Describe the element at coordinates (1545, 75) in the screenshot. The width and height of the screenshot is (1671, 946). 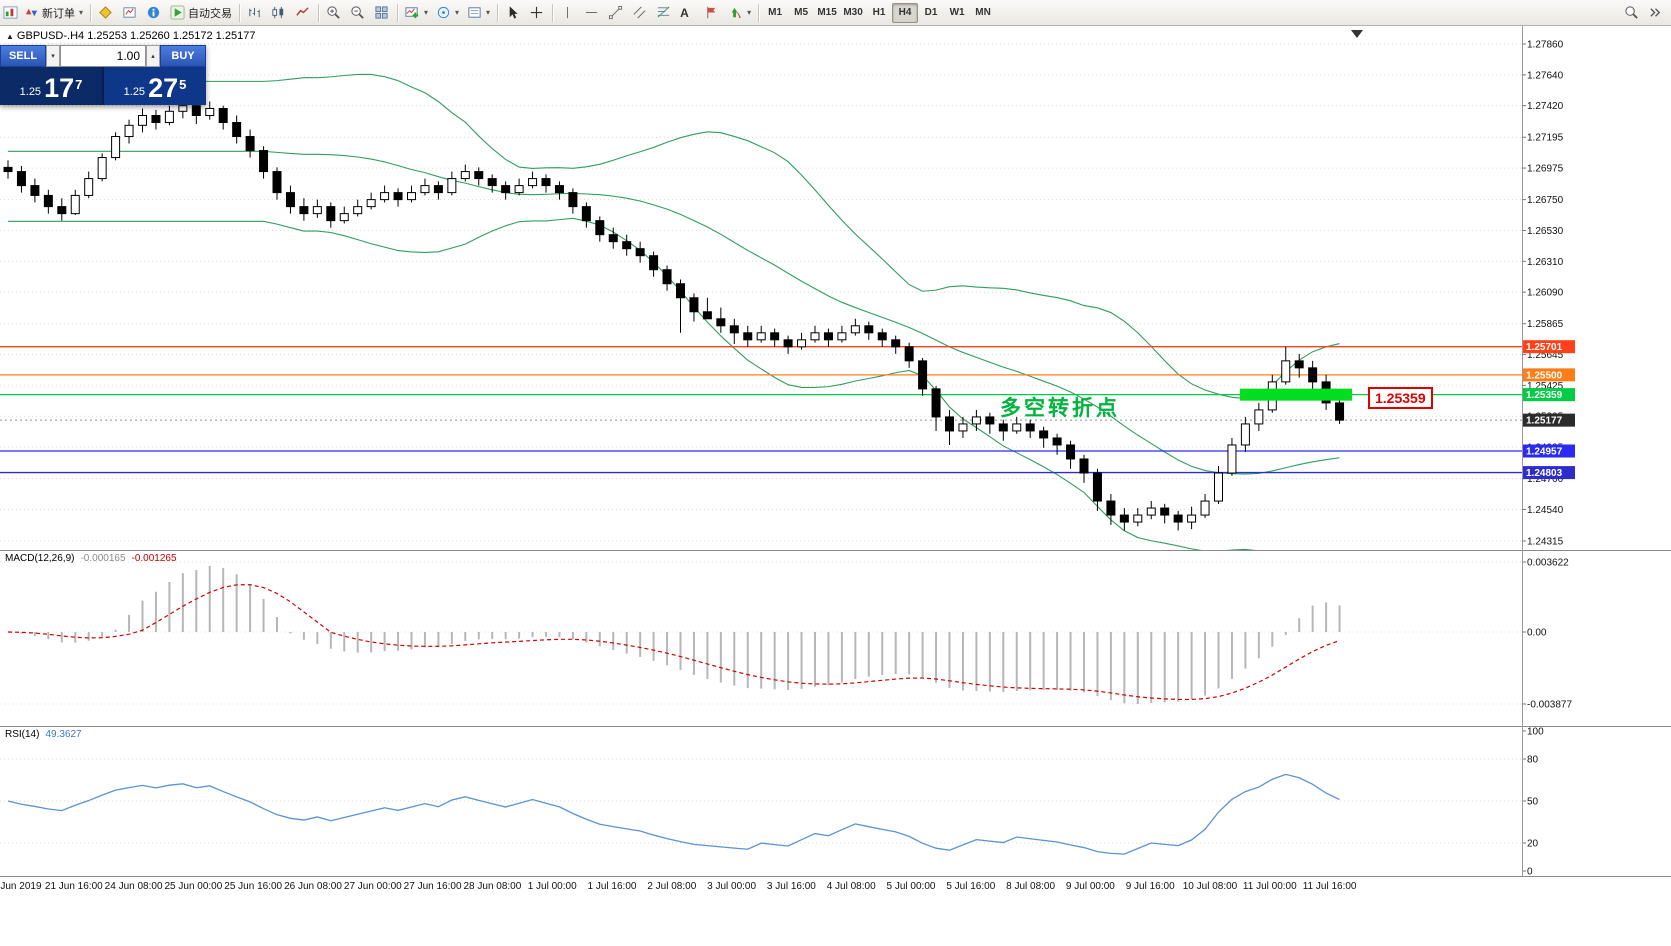
I see `price-tick-label: 1.27640` at that location.